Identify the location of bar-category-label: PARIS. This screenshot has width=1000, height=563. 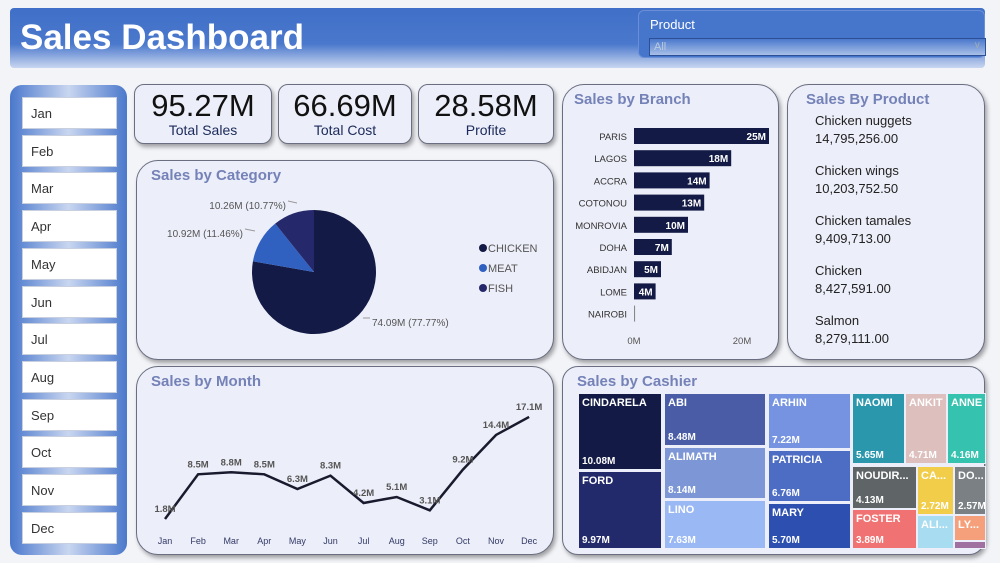
(613, 137).